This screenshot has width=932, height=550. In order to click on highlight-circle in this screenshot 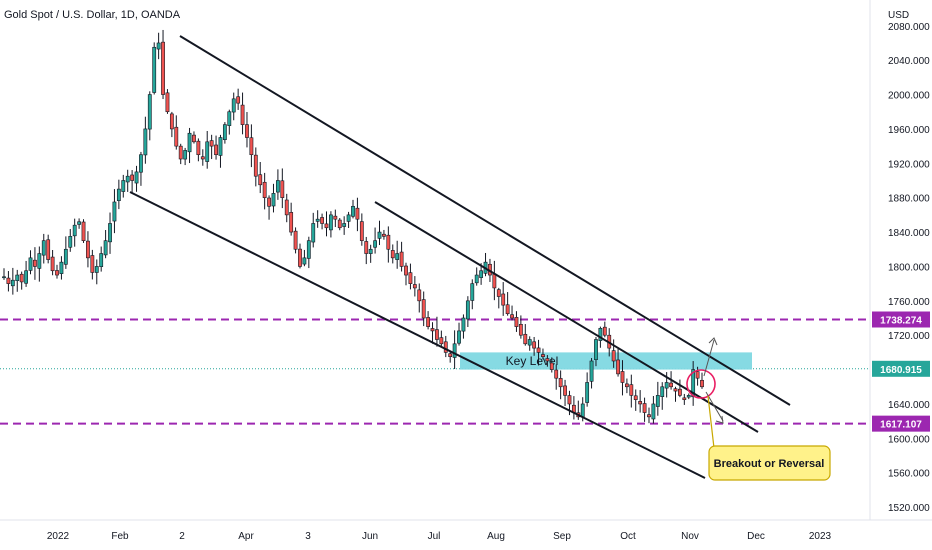, I will do `click(701, 384)`.